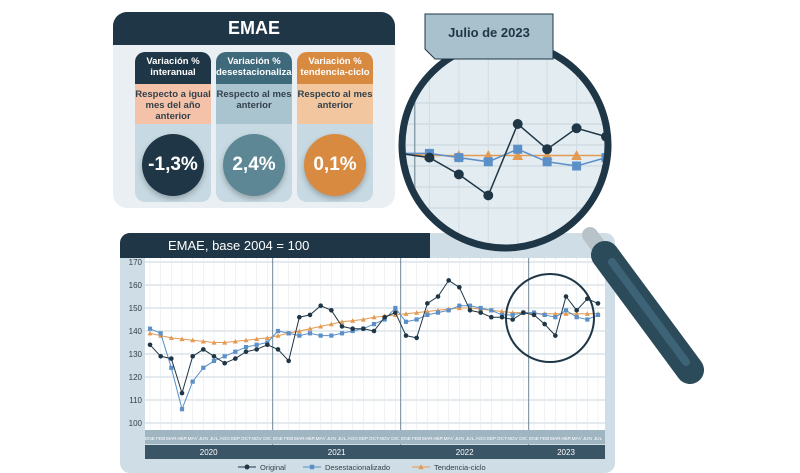 The image size is (800, 473). I want to click on y-tick-label: 160, so click(136, 285).